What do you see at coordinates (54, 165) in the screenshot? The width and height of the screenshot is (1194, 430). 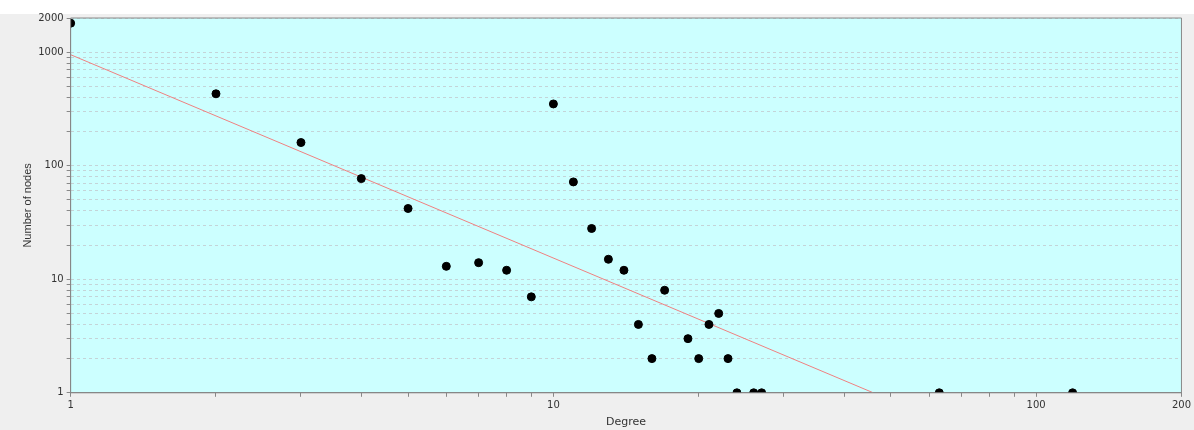 I see `y-tick-label: 100` at bounding box center [54, 165].